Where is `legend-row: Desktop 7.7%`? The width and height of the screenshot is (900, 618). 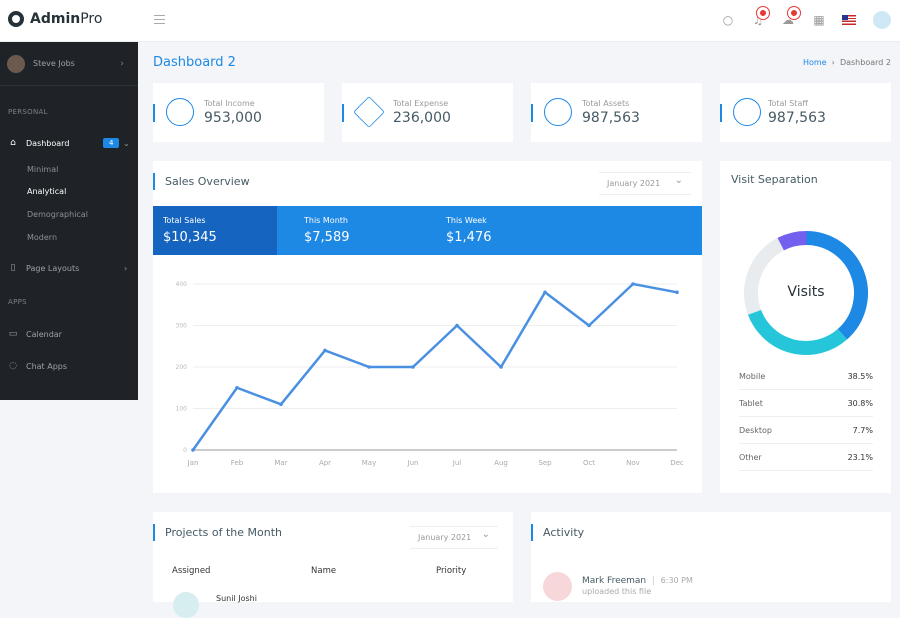 legend-row: Desktop 7.7% is located at coordinates (806, 430).